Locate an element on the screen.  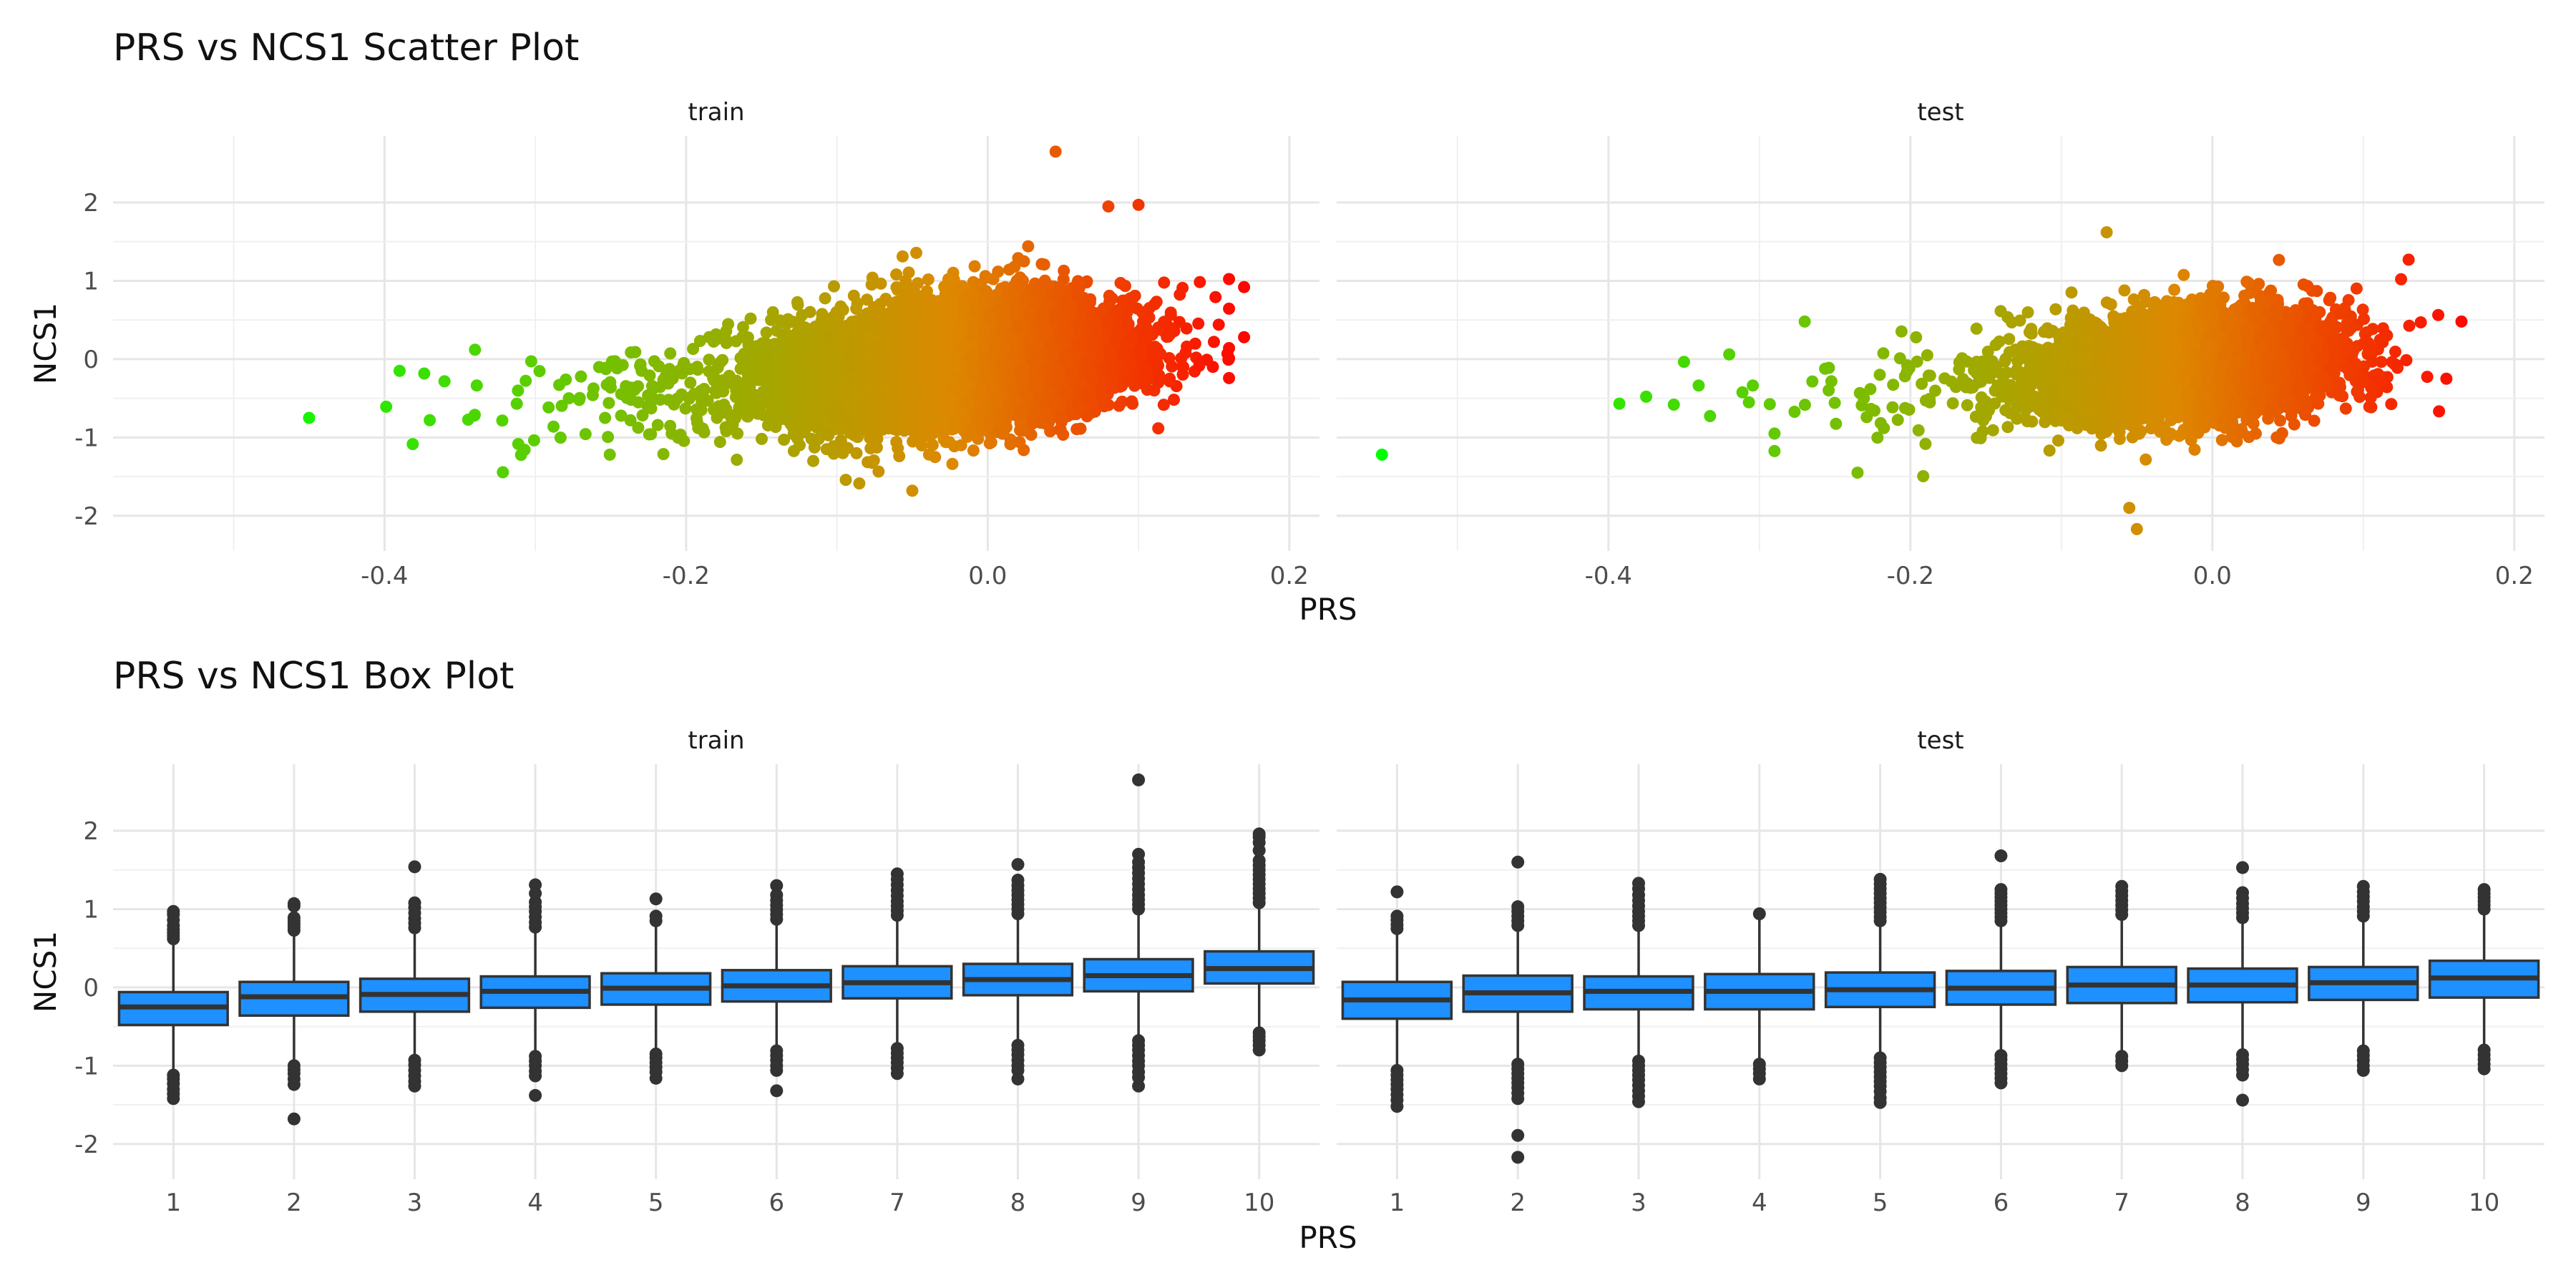
scatter-x-tick-label: -0.2 is located at coordinates (686, 576).